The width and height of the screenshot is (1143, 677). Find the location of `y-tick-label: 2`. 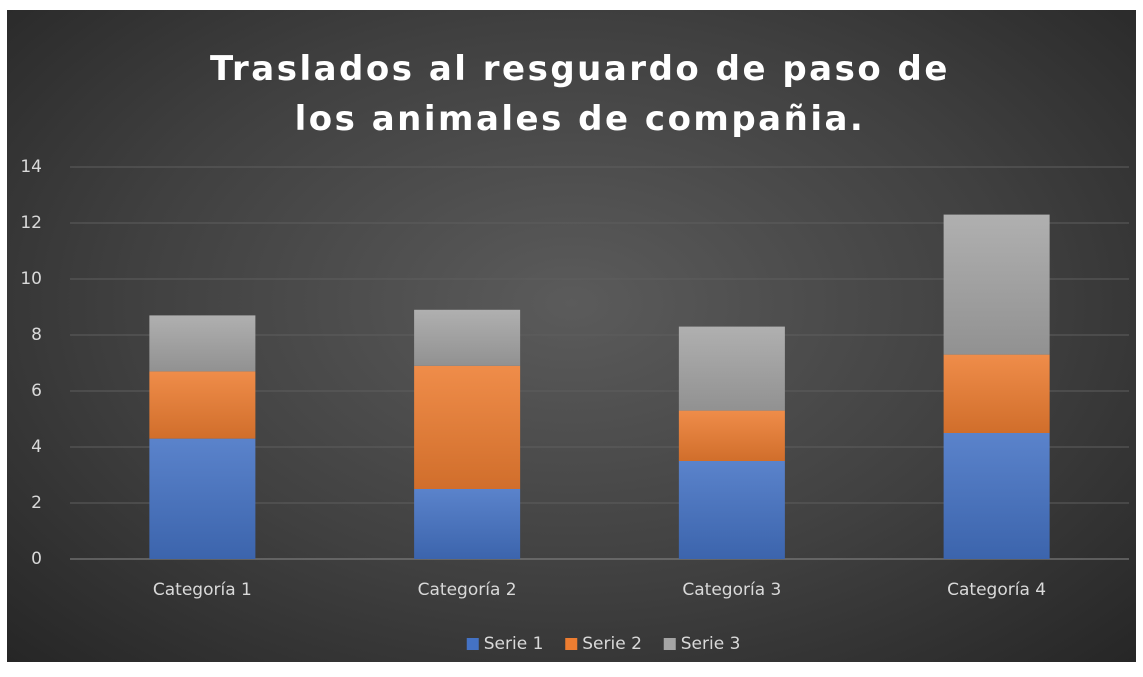

y-tick-label: 2 is located at coordinates (36, 503).